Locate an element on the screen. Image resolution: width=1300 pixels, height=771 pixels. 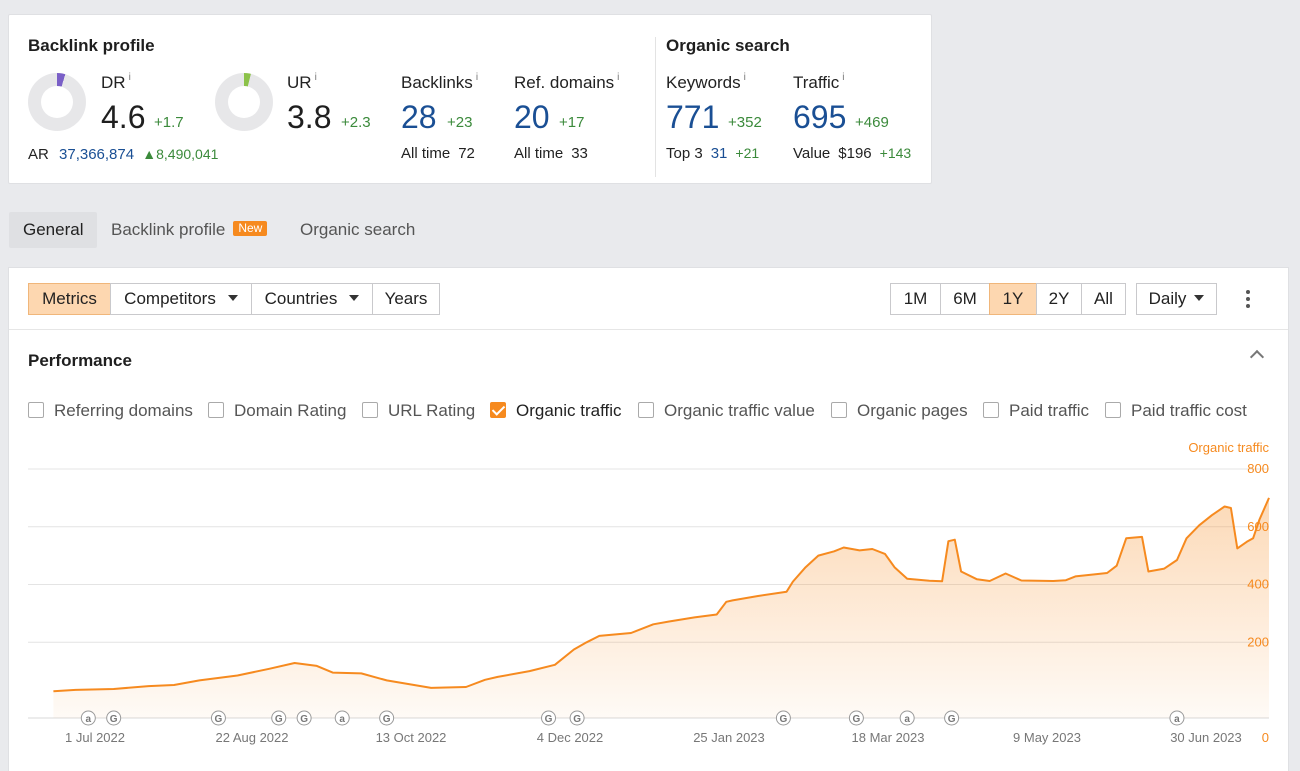
interval-dropdown: Daily is located at coordinates (1176, 299).